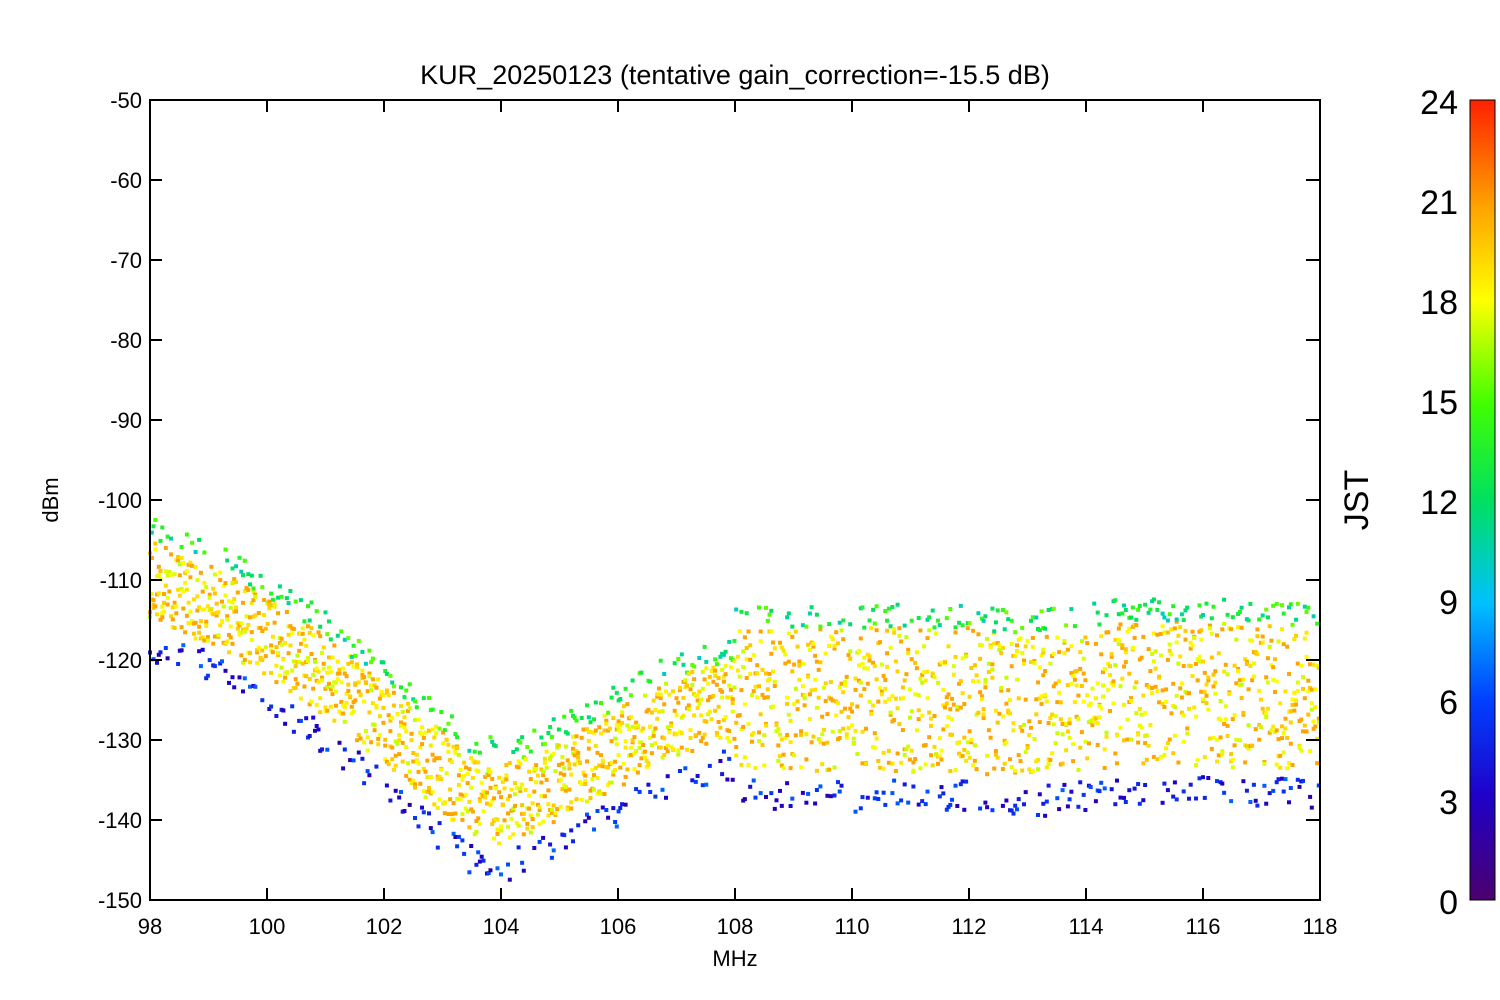 Image resolution: width=1500 pixels, height=1000 pixels. Describe the element at coordinates (851, 926) in the screenshot. I see `x-tick-label: 110` at that location.